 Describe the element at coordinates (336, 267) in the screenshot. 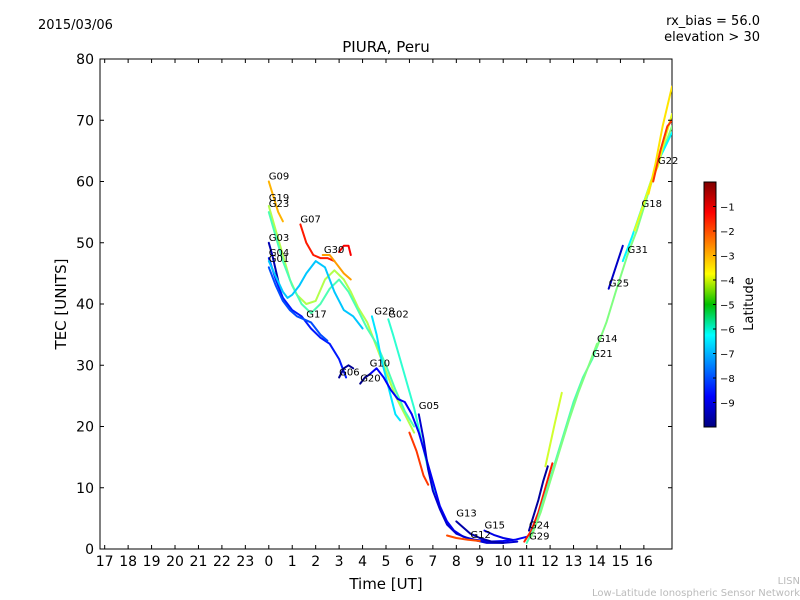

I see `series-line-g30` at that location.